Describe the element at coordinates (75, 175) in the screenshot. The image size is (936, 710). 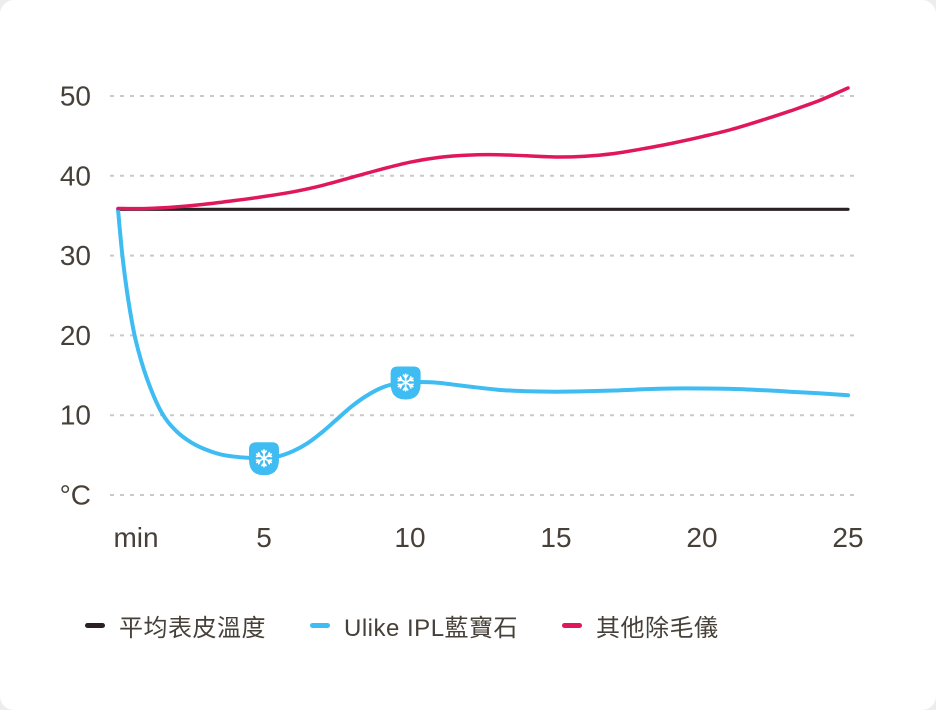
I see `y-tick-label-40: 40` at that location.